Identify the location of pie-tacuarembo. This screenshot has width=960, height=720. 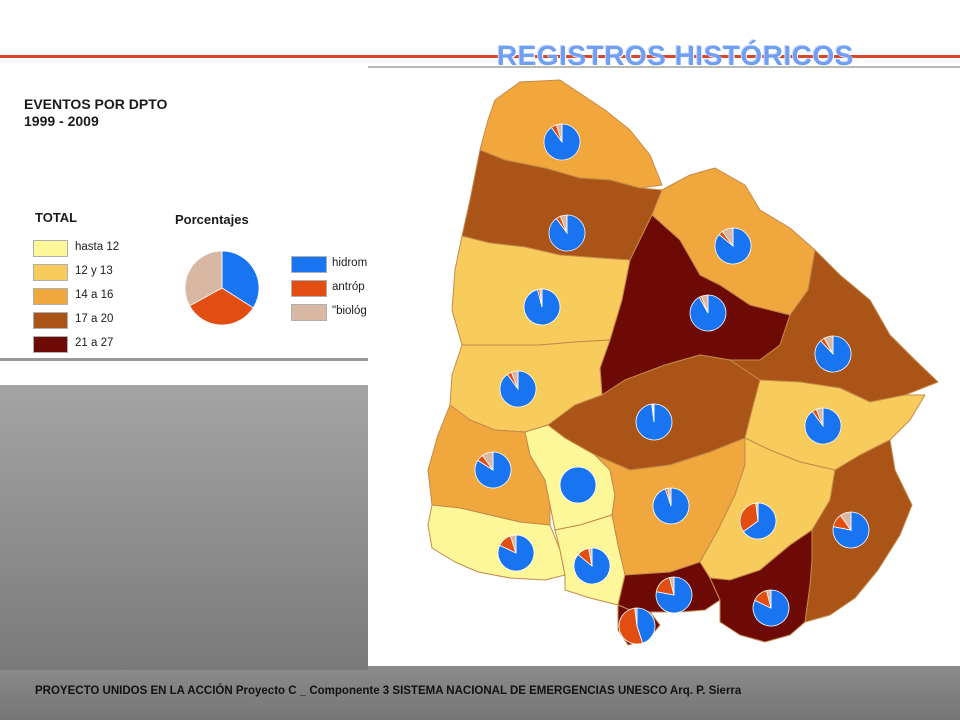
(708, 313).